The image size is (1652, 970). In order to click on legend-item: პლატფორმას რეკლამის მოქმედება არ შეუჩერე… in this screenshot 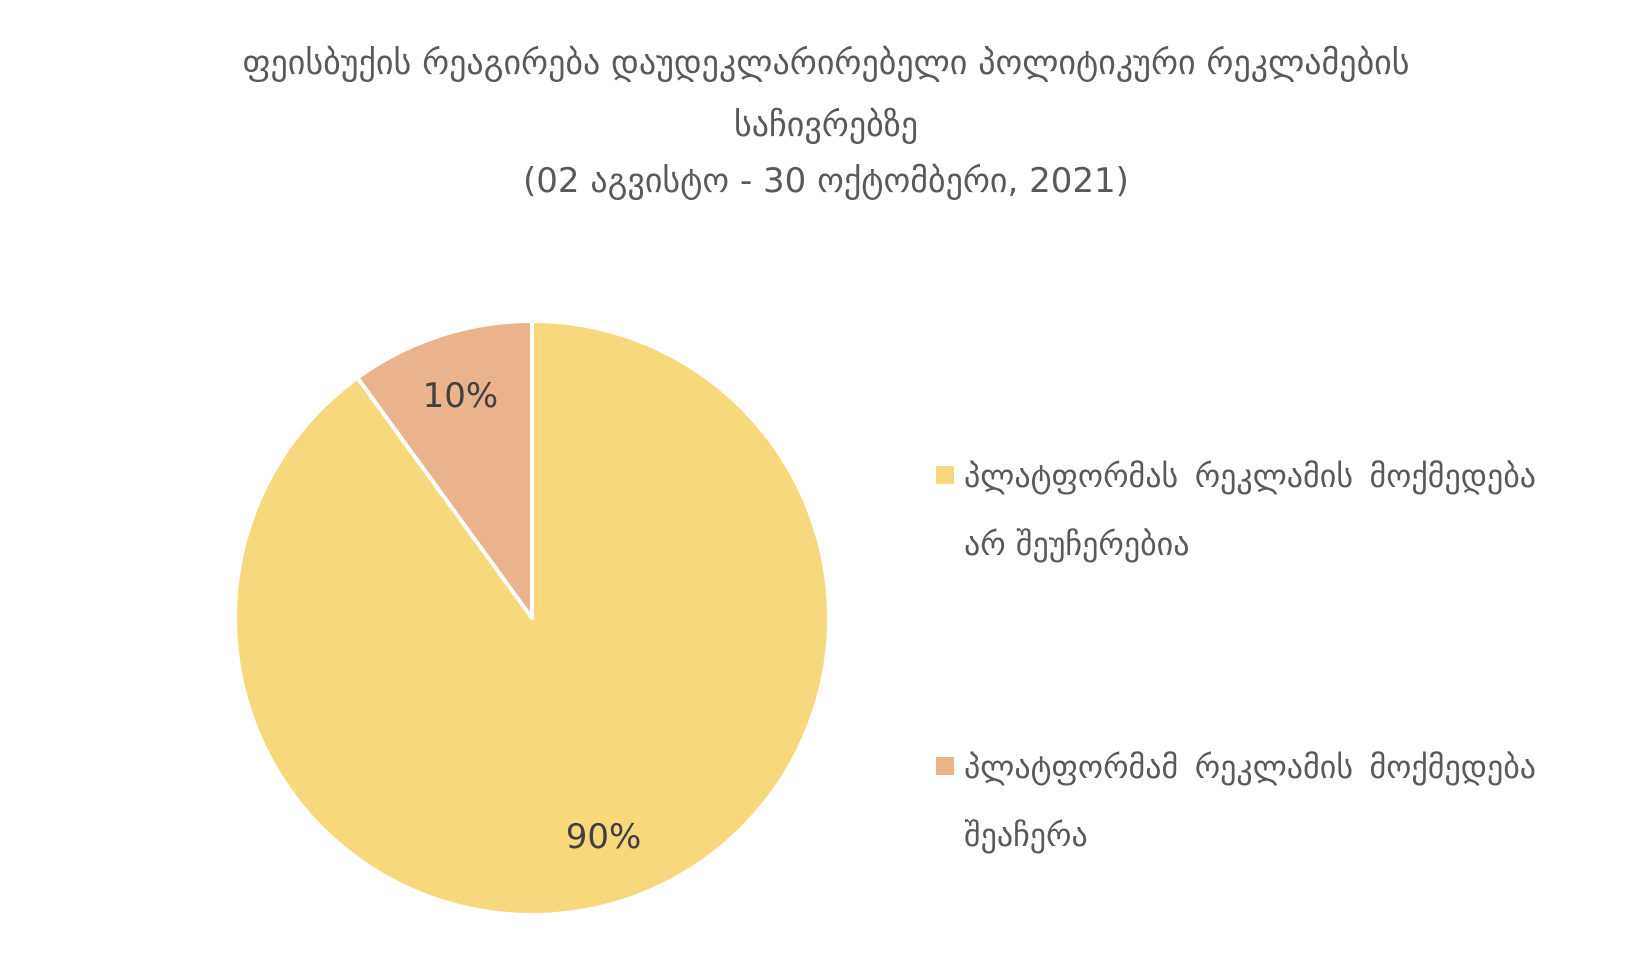, I will do `click(1236, 510)`.